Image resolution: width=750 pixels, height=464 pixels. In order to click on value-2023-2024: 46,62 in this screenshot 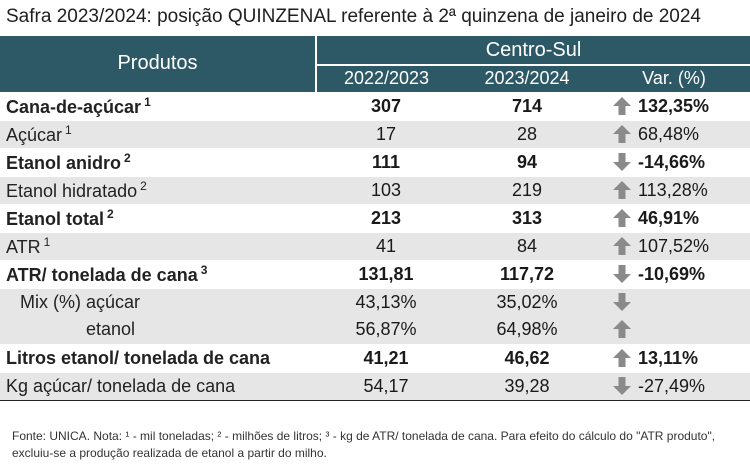, I will do `click(527, 357)`.